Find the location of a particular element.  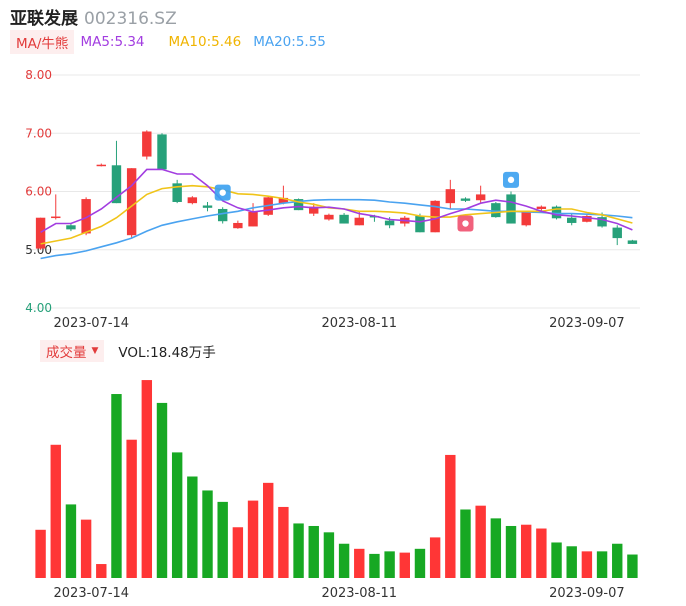

ma10-legend: MA10:5.46 is located at coordinates (205, 42).